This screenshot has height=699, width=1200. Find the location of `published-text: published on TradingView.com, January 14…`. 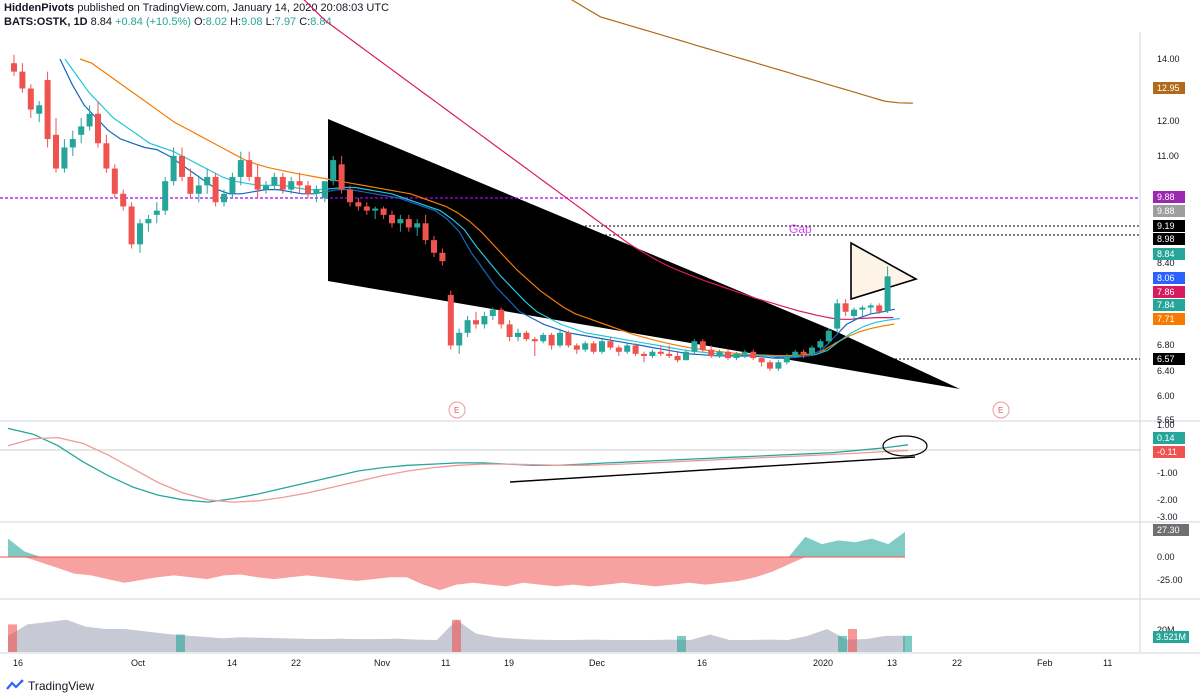

published-text: published on TradingView.com, January 14… is located at coordinates (233, 8).